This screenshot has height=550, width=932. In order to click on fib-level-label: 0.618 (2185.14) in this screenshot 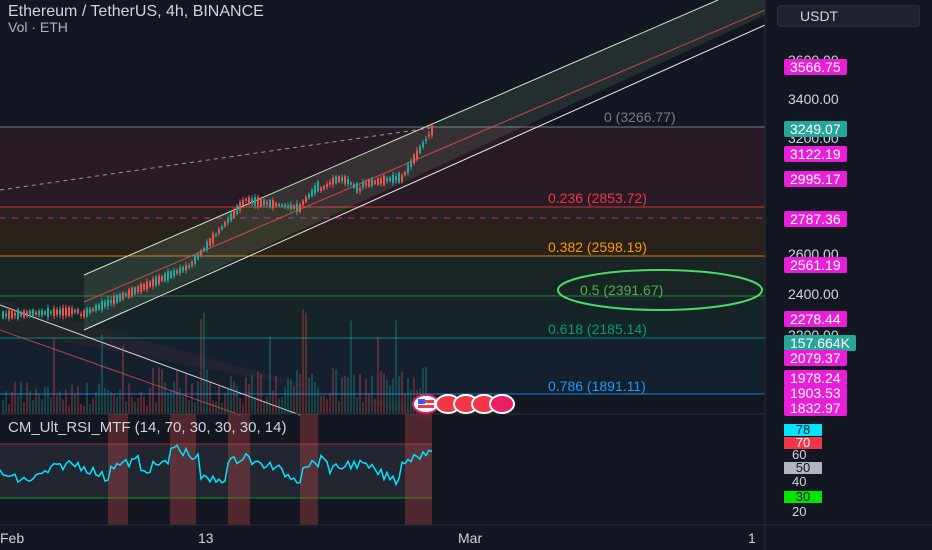, I will do `click(597, 329)`.